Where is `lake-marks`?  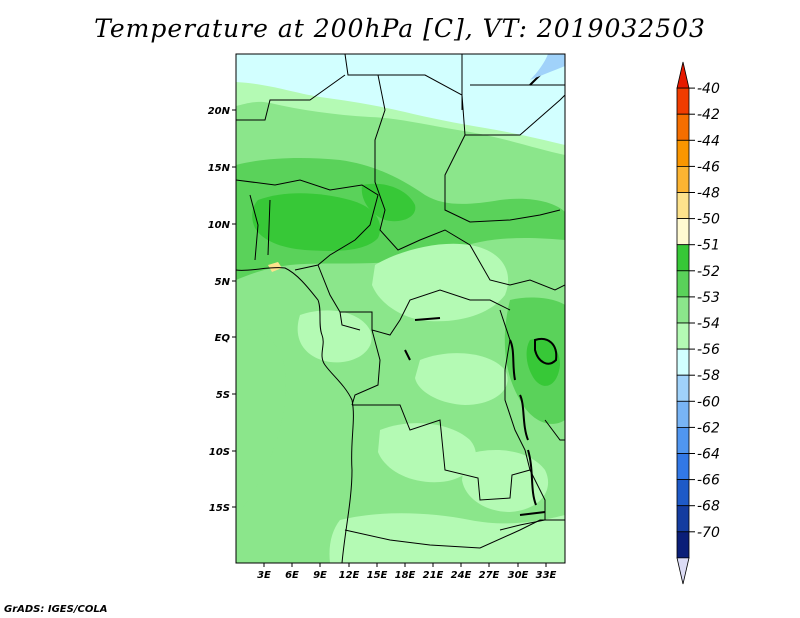 lake-marks is located at coordinates (475, 416).